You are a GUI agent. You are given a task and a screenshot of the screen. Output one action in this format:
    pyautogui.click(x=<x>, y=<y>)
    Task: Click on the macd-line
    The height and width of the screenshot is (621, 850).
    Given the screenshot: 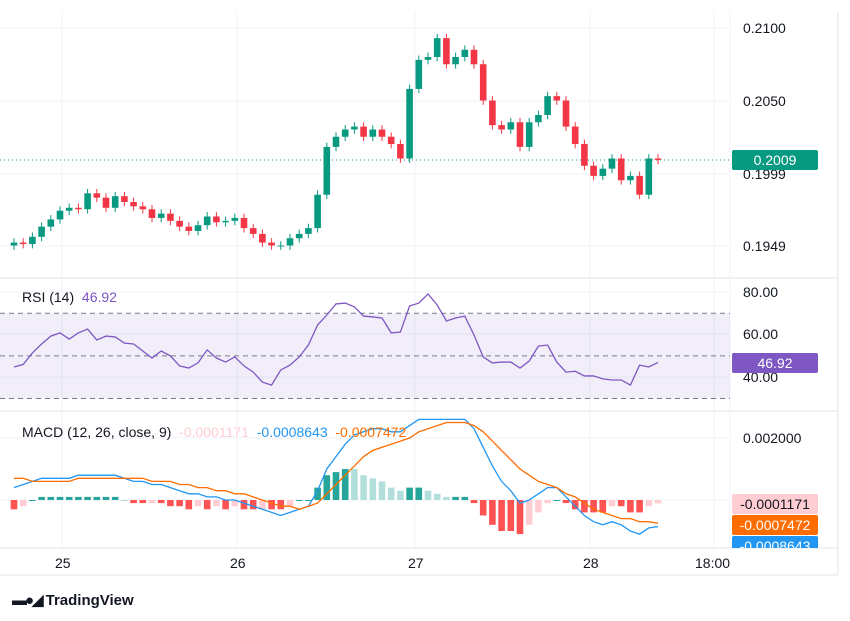 What is the action you would take?
    pyautogui.click(x=336, y=476)
    